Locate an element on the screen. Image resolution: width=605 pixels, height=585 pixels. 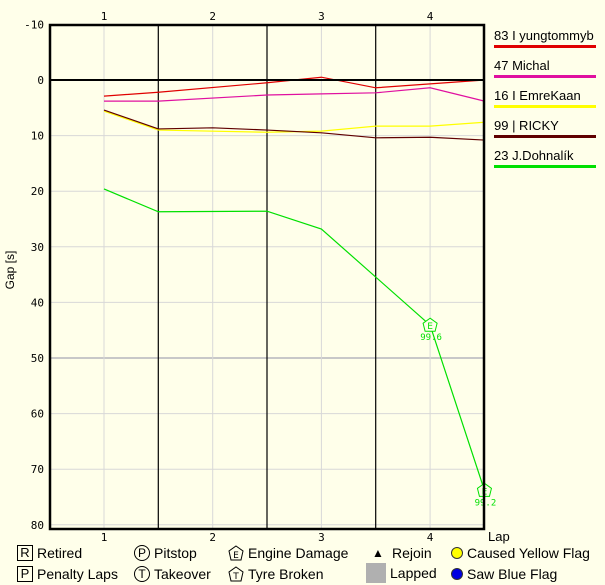
lapped-icon is located at coordinates (376, 573).